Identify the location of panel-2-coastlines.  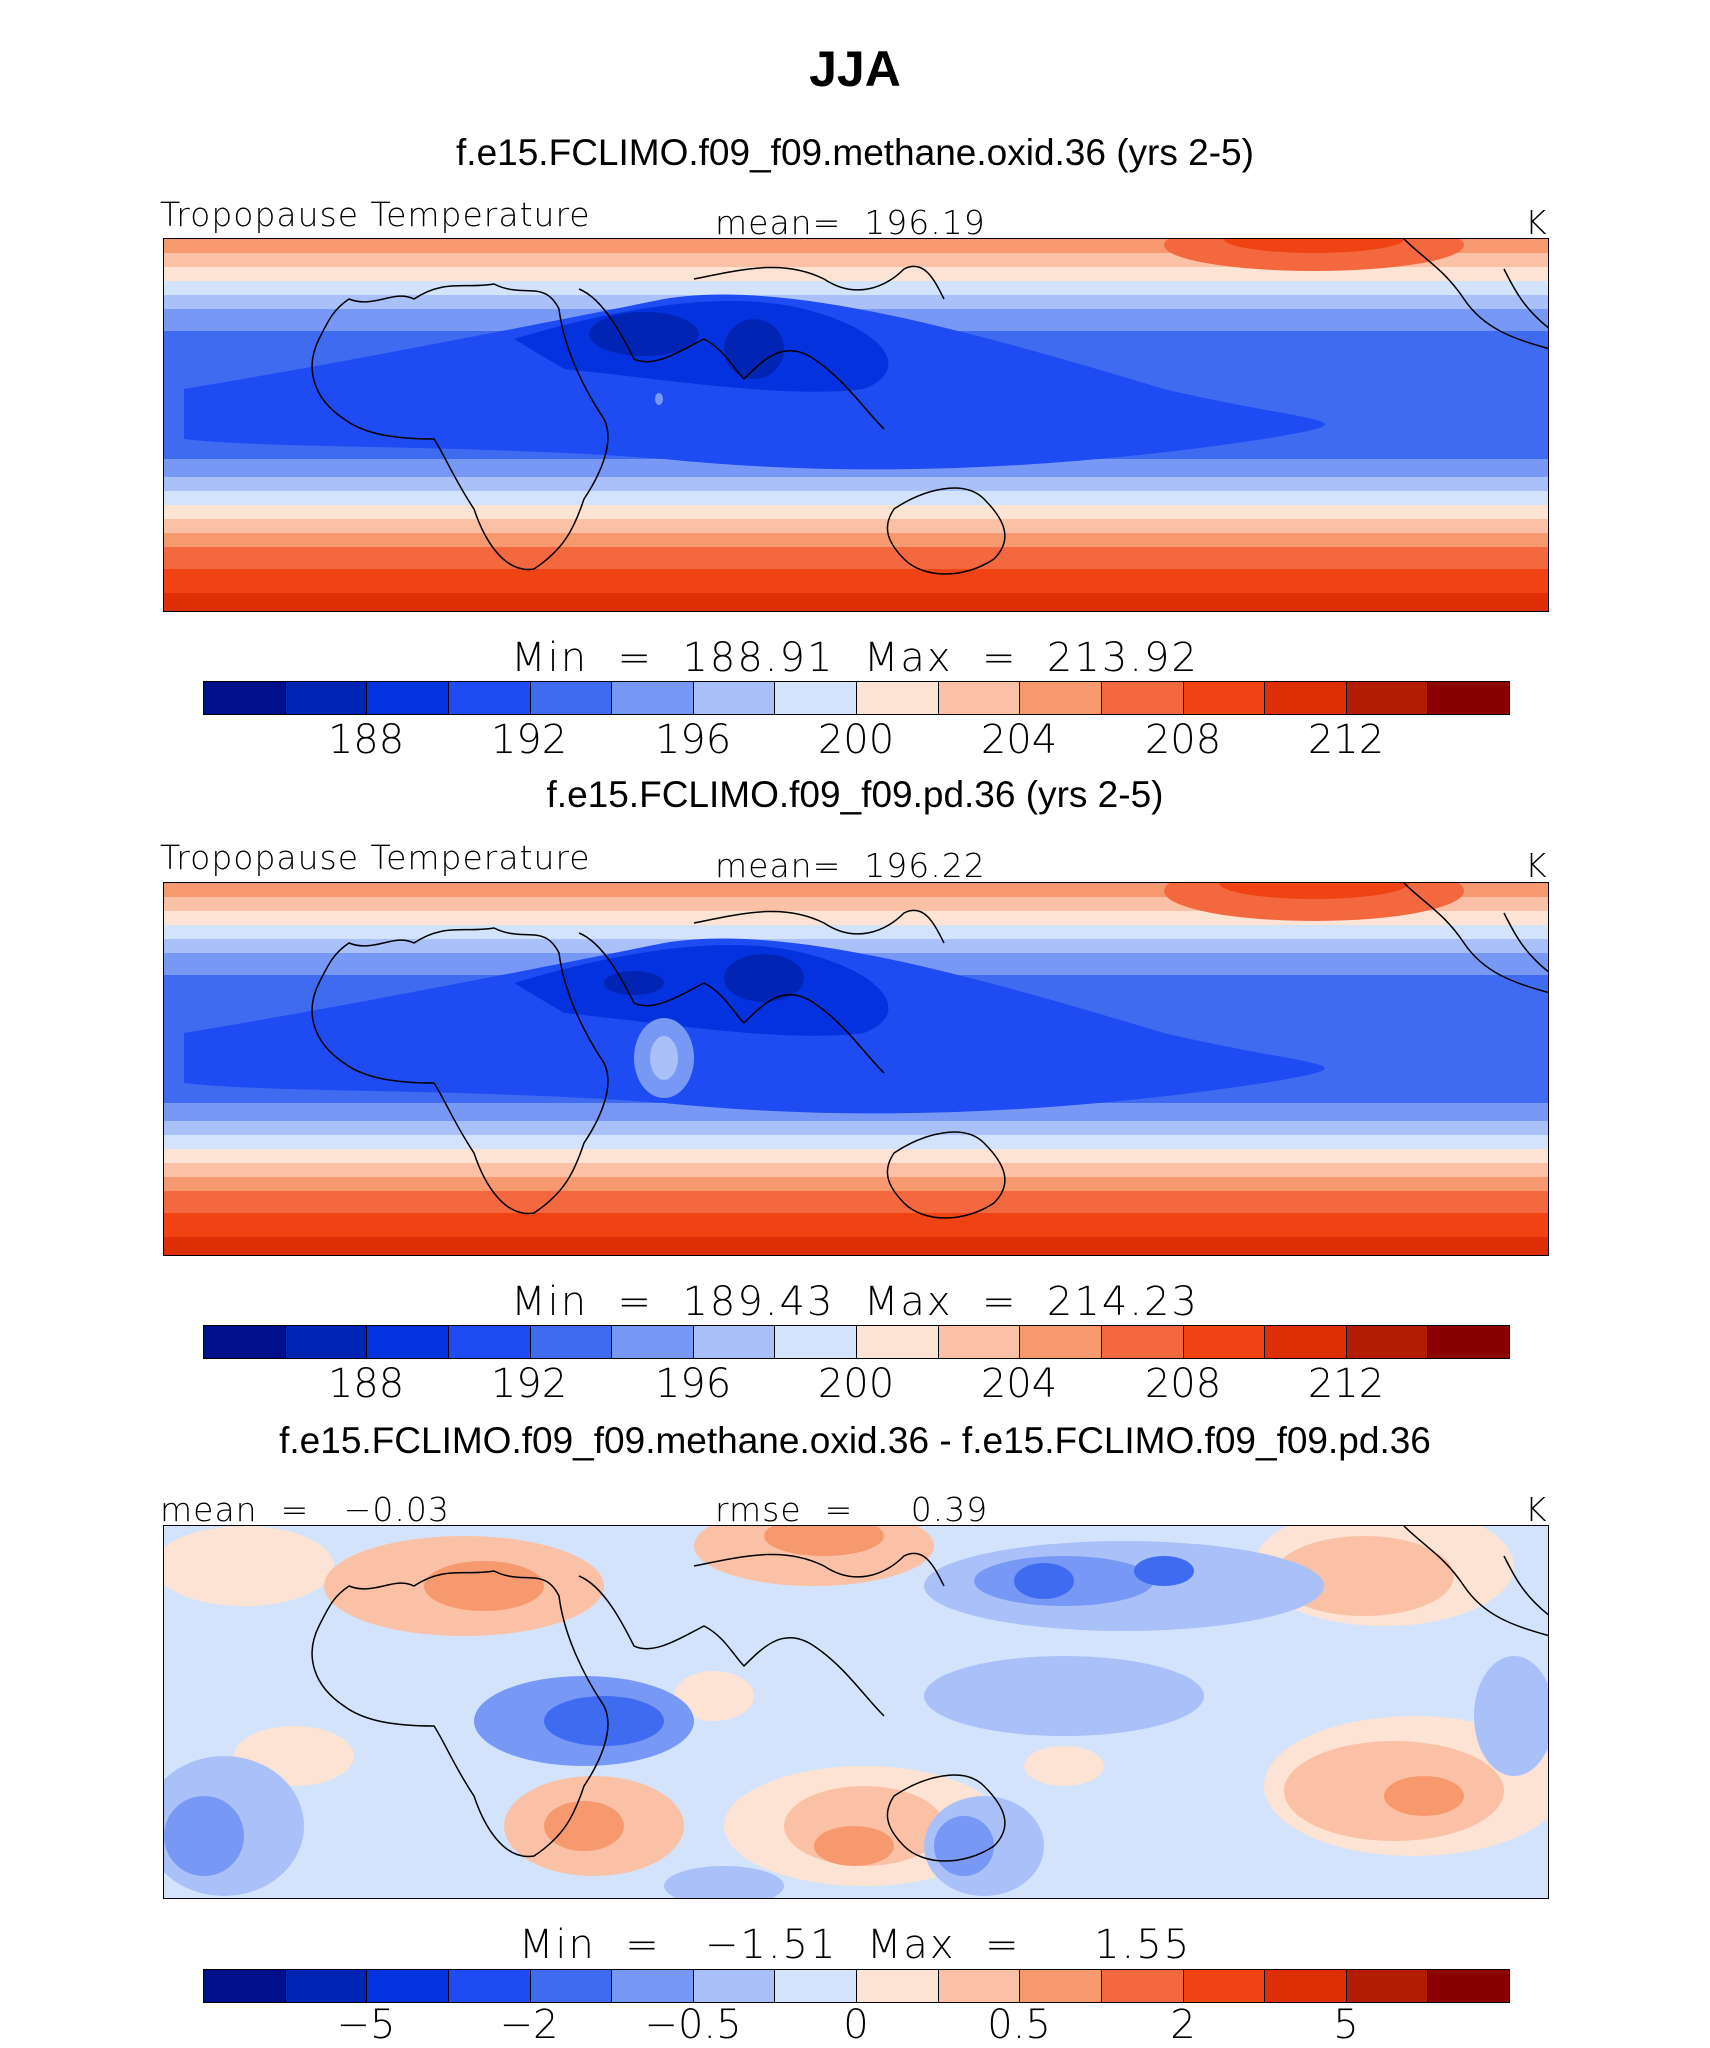
(929, 1051).